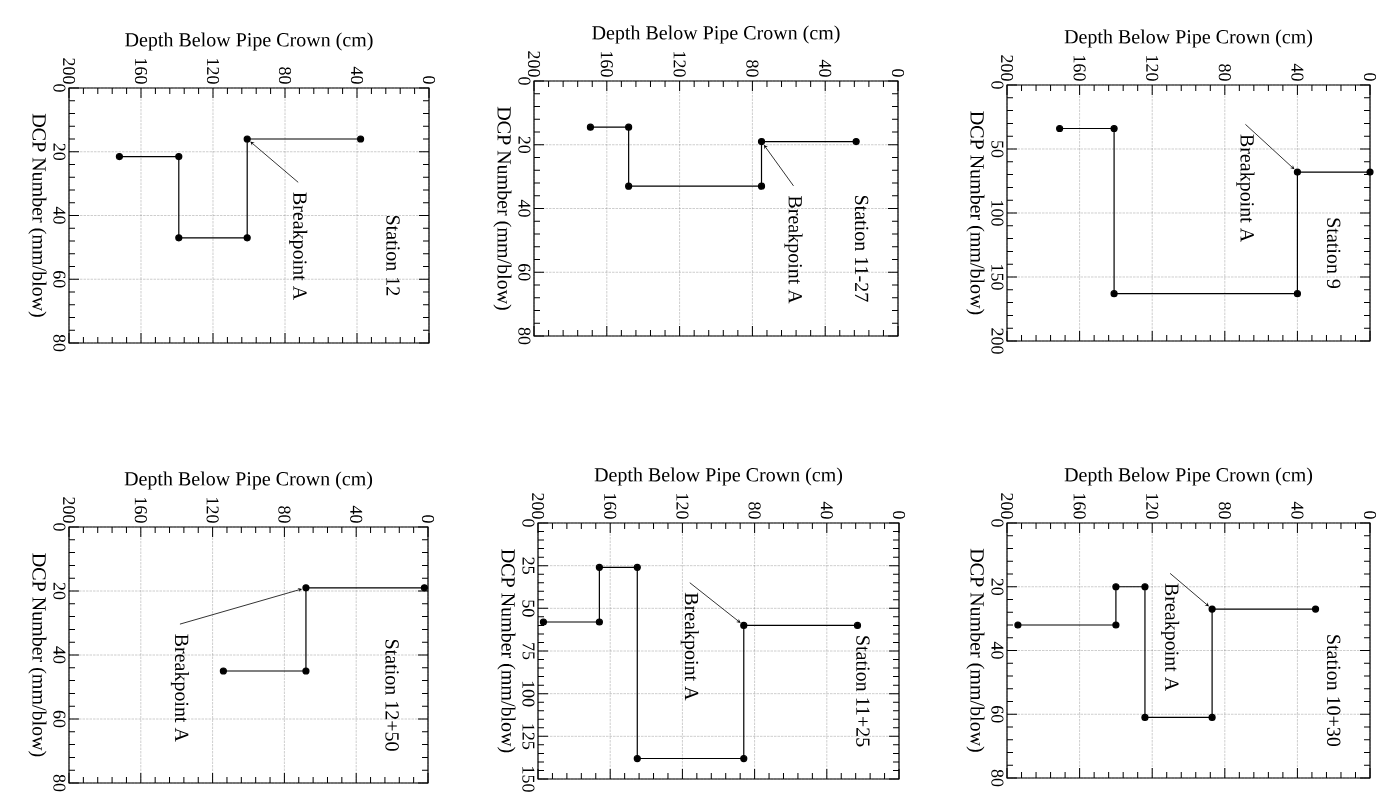 The image size is (1383, 804). What do you see at coordinates (528, 737) in the screenshot?
I see `y-tick-label: 125` at bounding box center [528, 737].